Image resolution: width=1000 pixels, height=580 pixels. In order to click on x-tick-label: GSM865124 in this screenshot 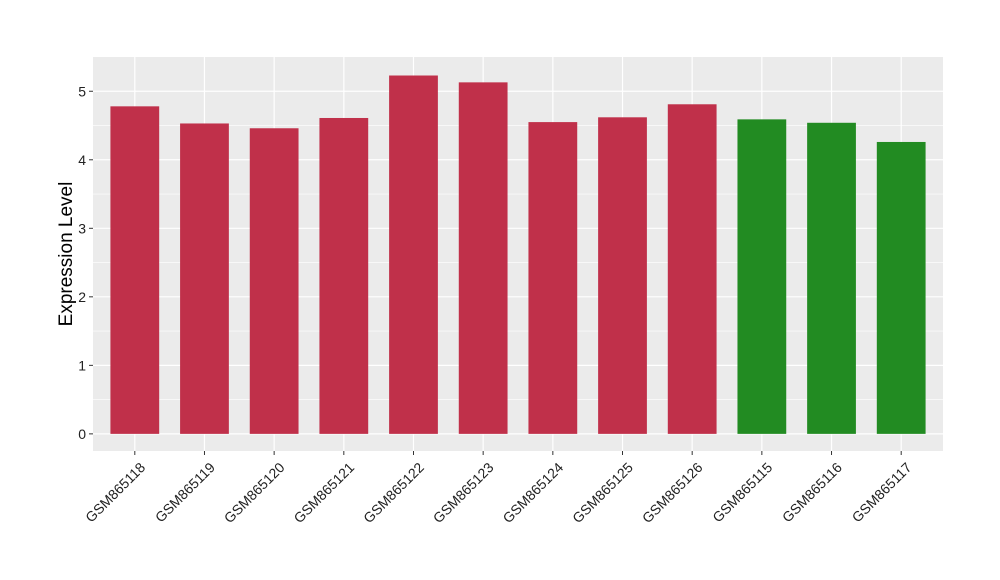, I will do `click(532, 492)`.